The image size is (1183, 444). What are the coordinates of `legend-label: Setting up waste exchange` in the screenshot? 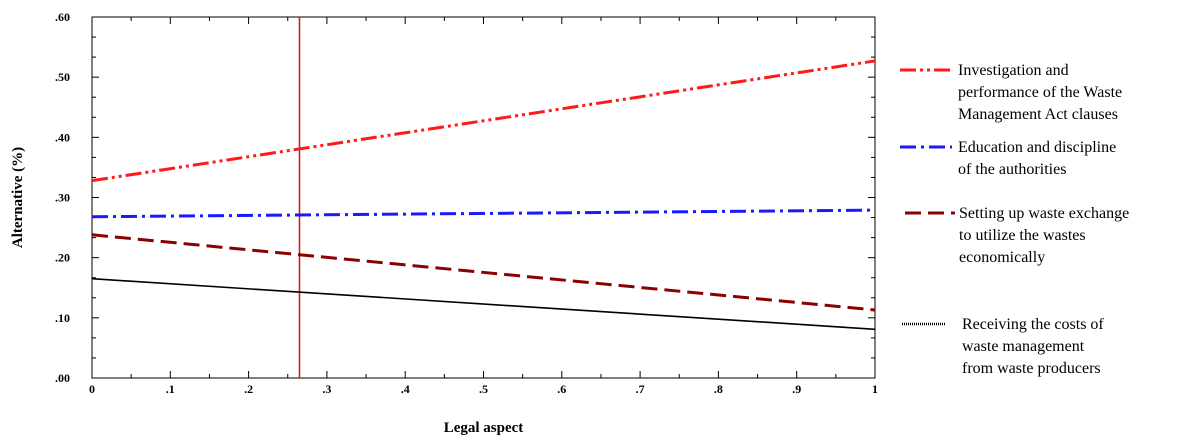 It's located at (1044, 213).